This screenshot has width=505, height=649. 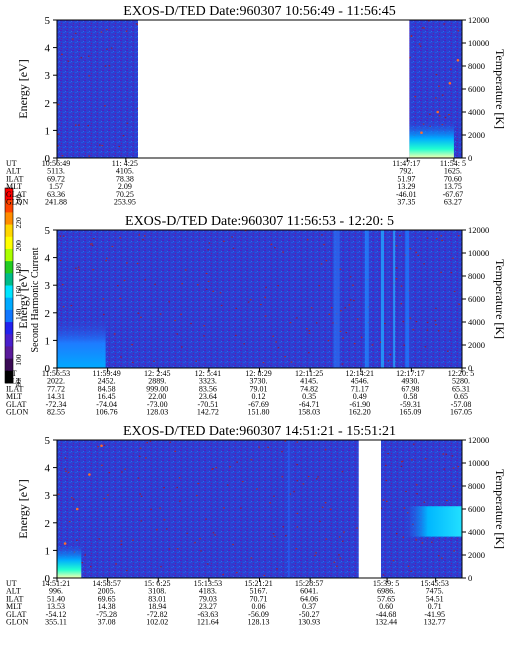 I want to click on ephemeris-value: -72.34, so click(x=56, y=404).